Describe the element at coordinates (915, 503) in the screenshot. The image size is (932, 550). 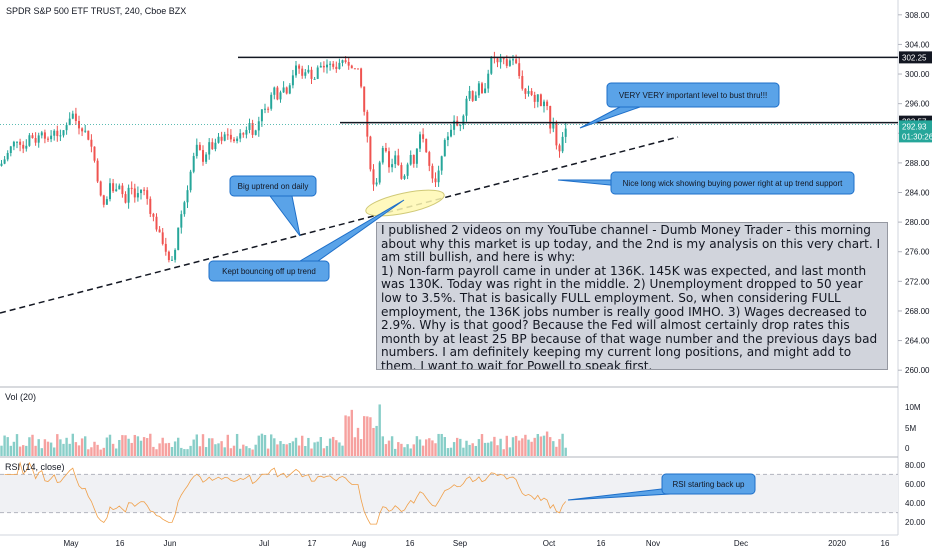
I see `rsi-tick-label: 40.00` at that location.